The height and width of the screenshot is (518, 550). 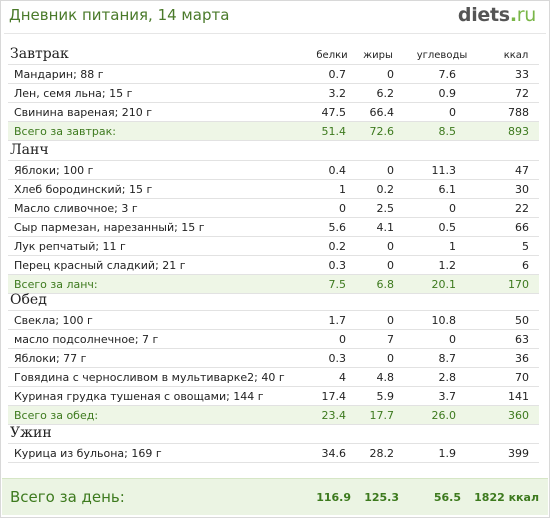 I want to click on food-row: Яблоки; 100 г 0.4 0 11.3 47, so click(x=273, y=170).